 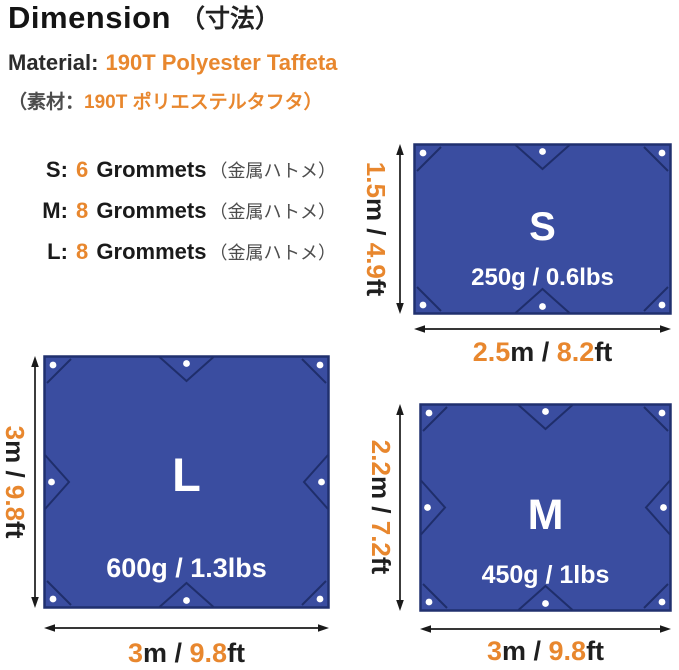 I want to click on l-height-label: 3m / 9.8ft, so click(x=16, y=482).